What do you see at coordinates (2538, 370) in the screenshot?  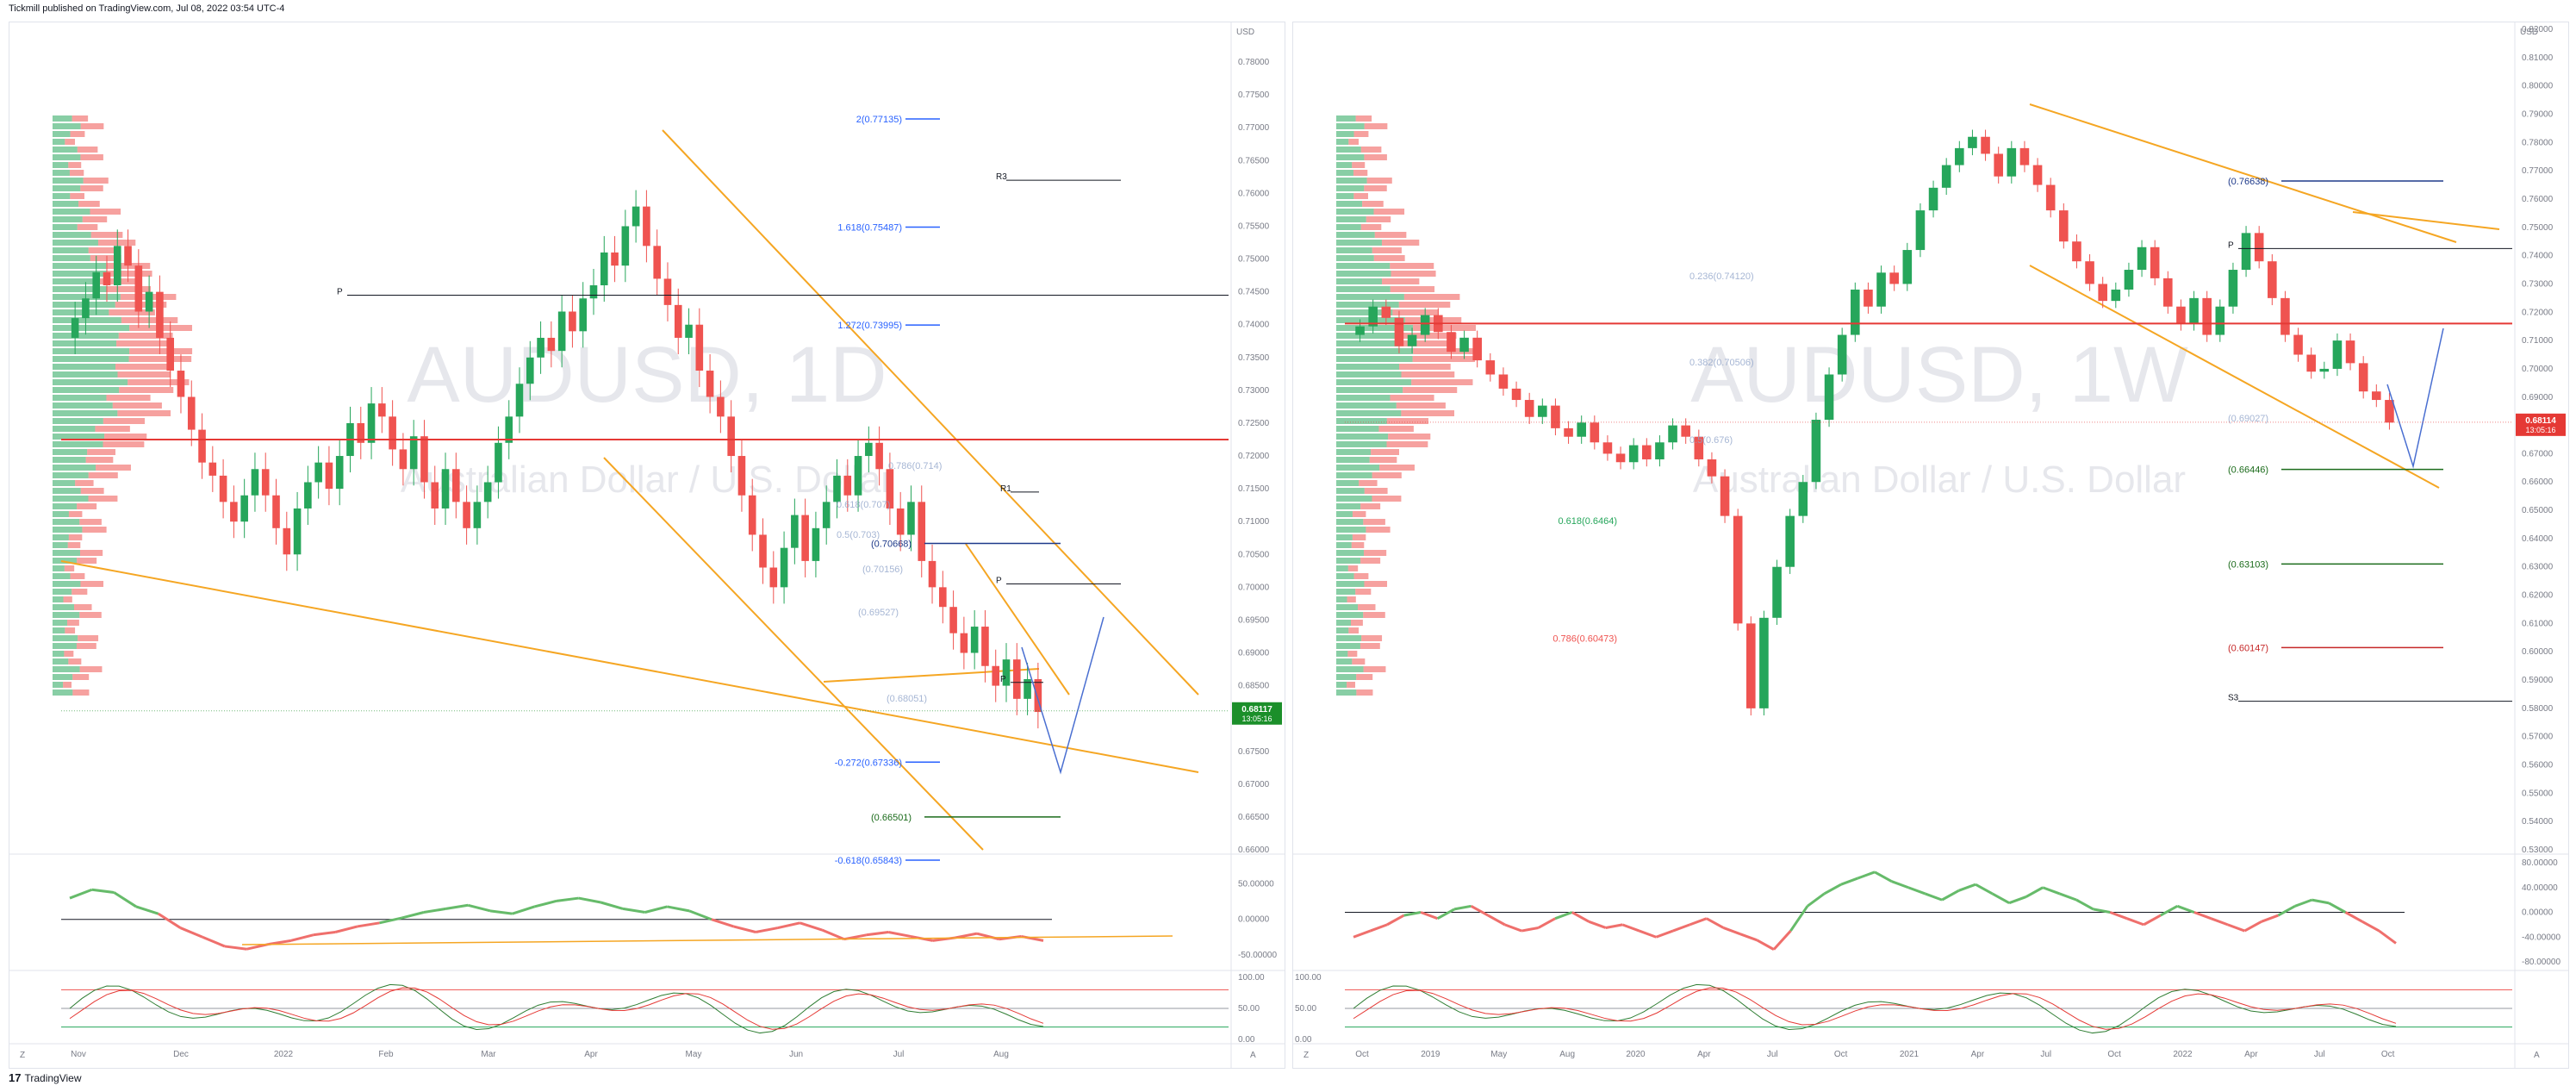 I see `y-tick-label: 0.70000` at bounding box center [2538, 370].